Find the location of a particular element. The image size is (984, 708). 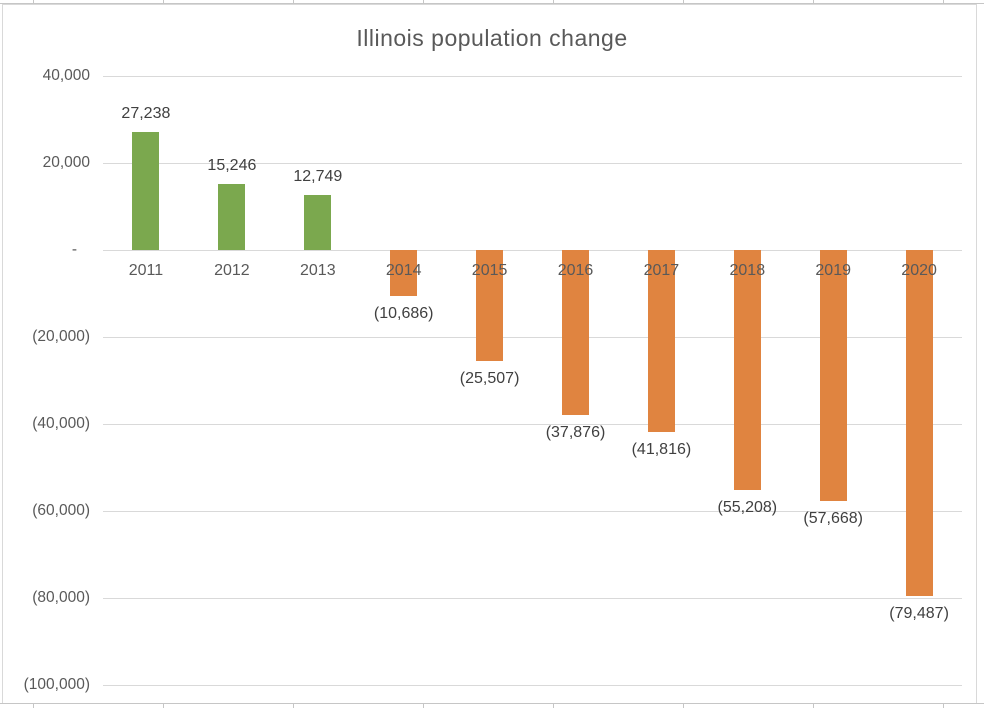

bar-2013 is located at coordinates (318, 222).